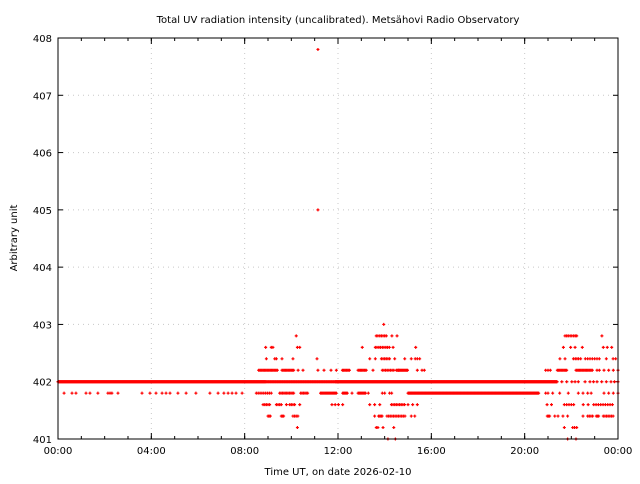  I want to click on y-tick-label: 402, so click(42, 383).